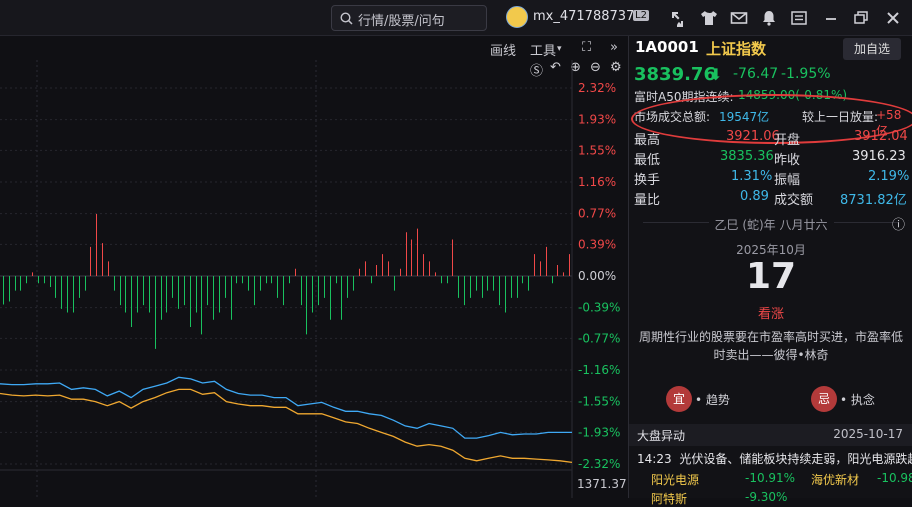  What do you see at coordinates (754, 196) in the screenshot?
I see `volume-ratio-value: 0.89` at bounding box center [754, 196].